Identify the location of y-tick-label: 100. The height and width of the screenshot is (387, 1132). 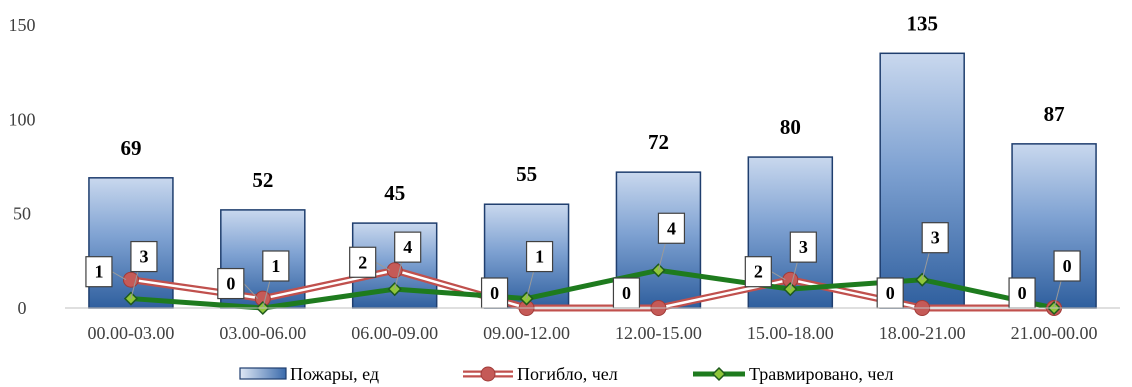
(22, 119).